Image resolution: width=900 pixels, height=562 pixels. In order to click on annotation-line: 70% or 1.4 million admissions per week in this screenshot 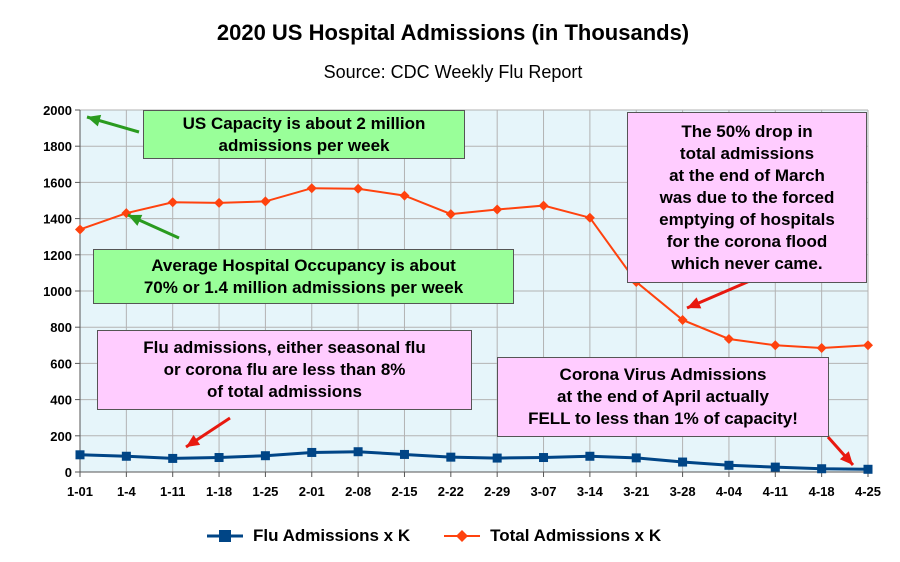, I will do `click(303, 287)`.